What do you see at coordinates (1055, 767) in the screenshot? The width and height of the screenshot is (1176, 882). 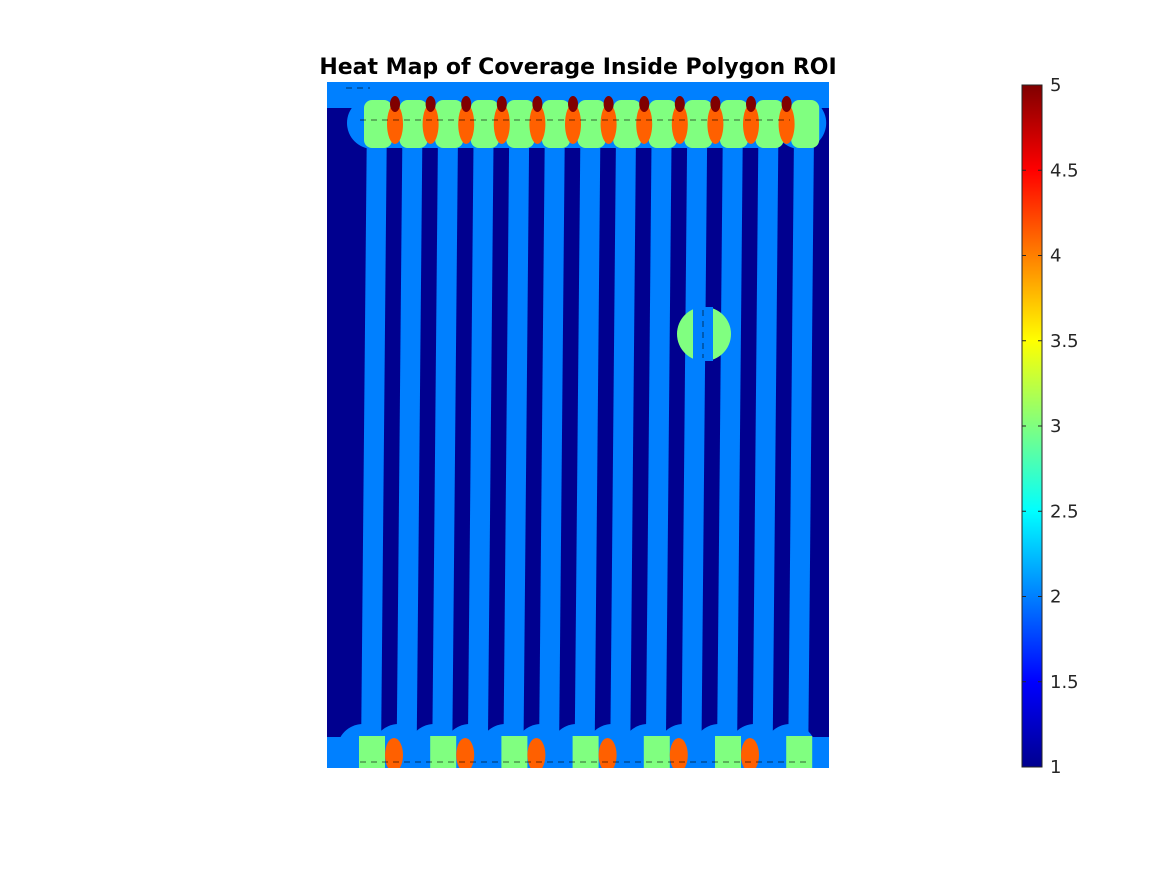 I see `colorbar-tick-label: 1` at bounding box center [1055, 767].